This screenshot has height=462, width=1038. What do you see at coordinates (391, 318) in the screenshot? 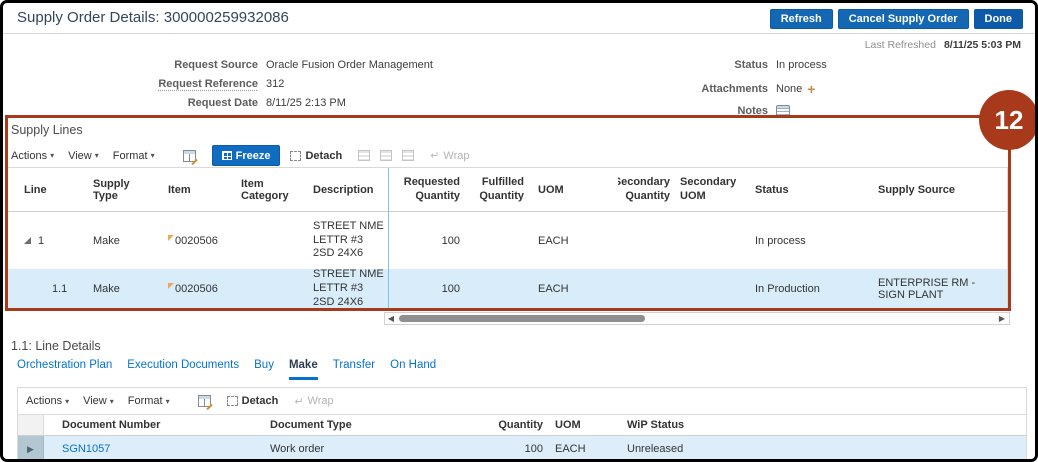
I see `scroll-left-icon: ◀` at bounding box center [391, 318].